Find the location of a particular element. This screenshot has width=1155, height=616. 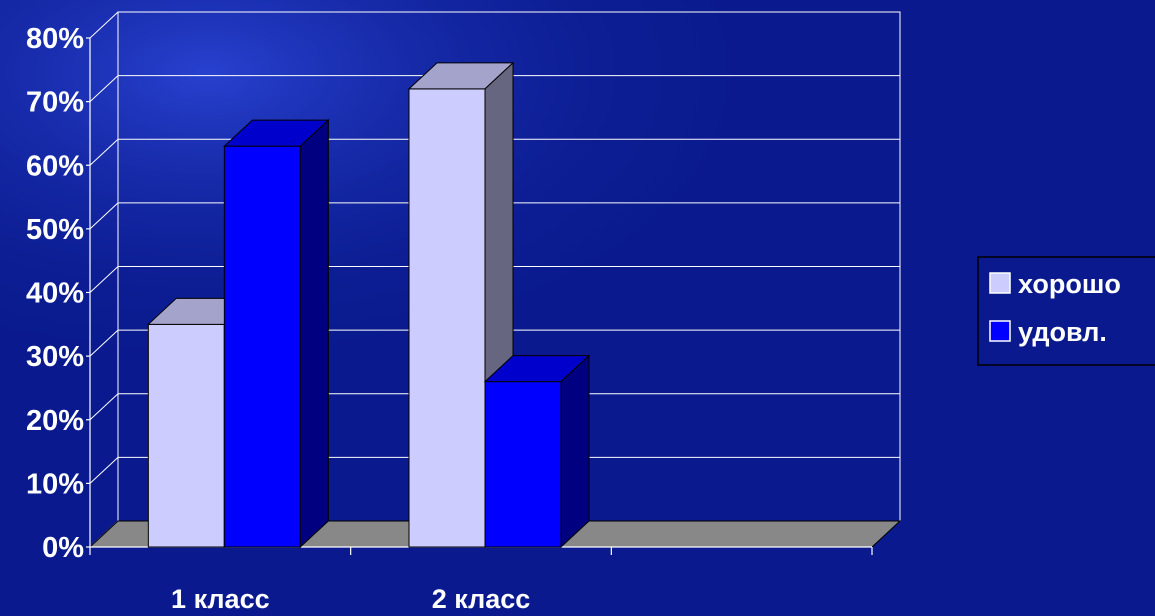

y-tick-label: 40% is located at coordinates (55, 294).